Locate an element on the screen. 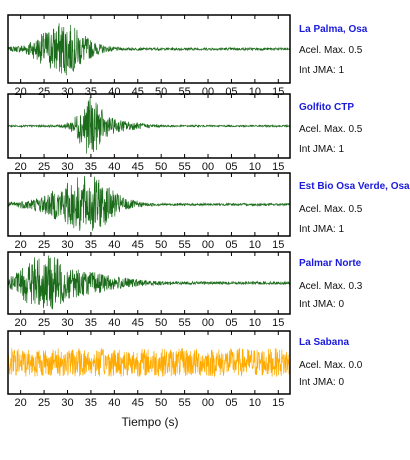 The width and height of the screenshot is (410, 460). x-tick-label-5-2: 25 is located at coordinates (44, 403).